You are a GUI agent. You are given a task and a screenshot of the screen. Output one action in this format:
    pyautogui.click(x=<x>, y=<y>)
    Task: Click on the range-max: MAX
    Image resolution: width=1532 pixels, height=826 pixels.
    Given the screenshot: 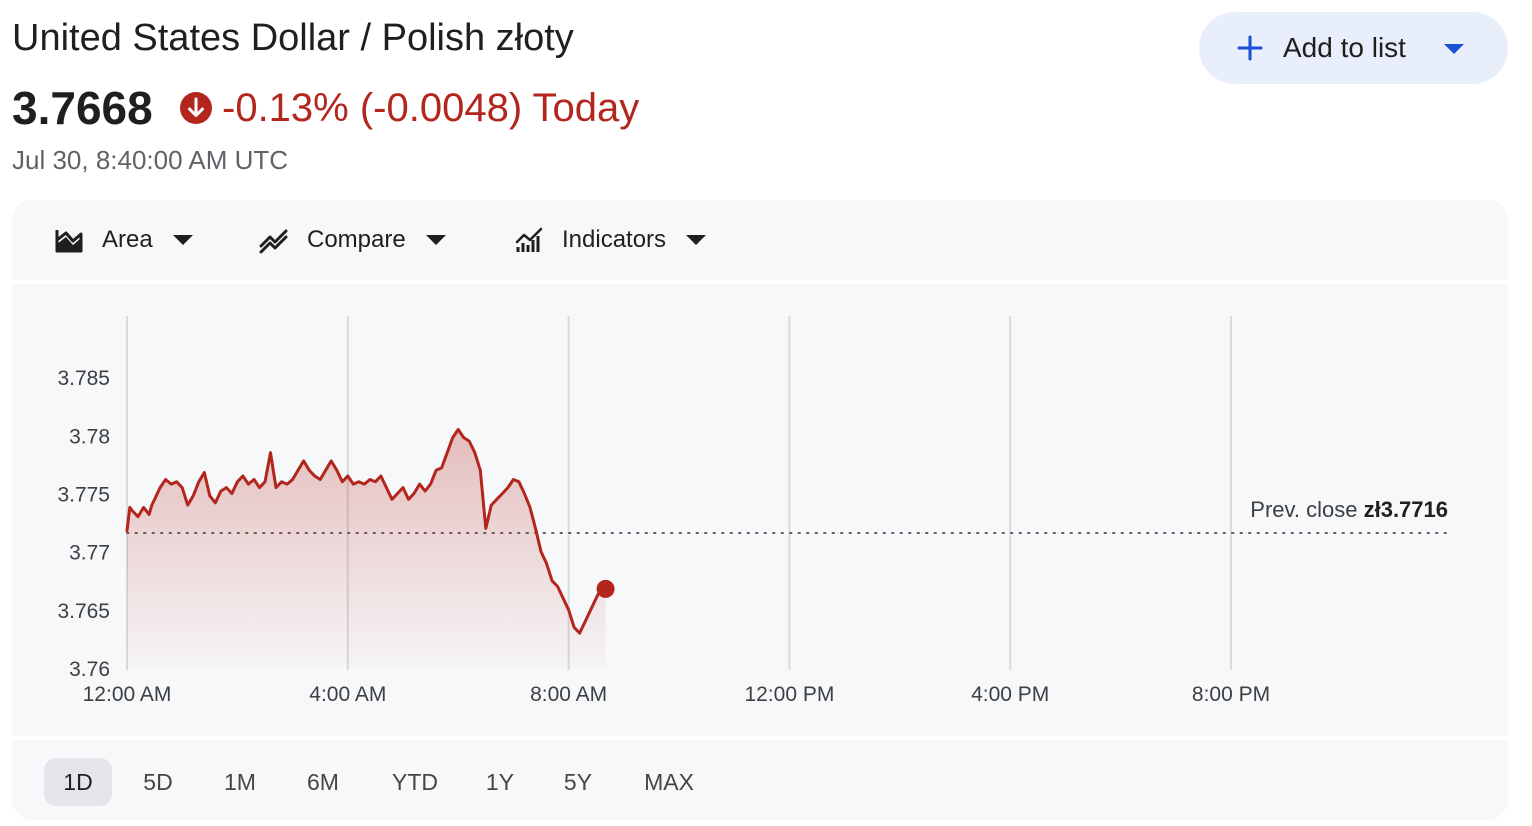 What is the action you would take?
    pyautogui.click(x=669, y=782)
    